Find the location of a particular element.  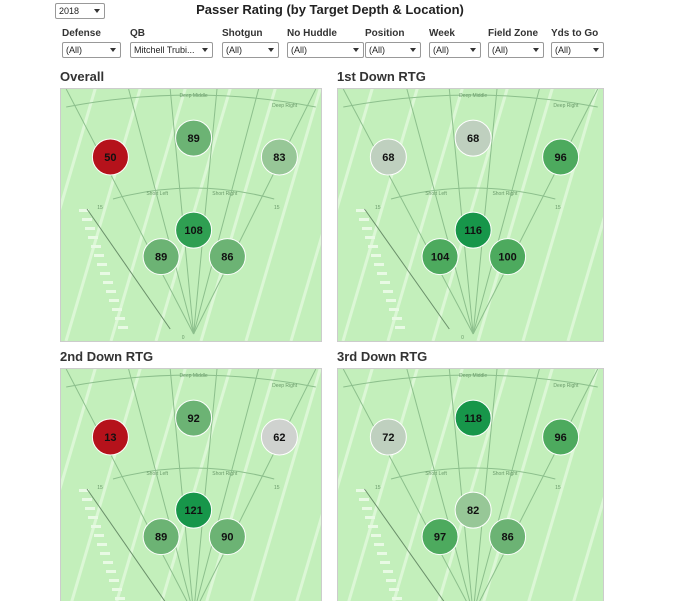

filter-label: No Huddle is located at coordinates (312, 33).